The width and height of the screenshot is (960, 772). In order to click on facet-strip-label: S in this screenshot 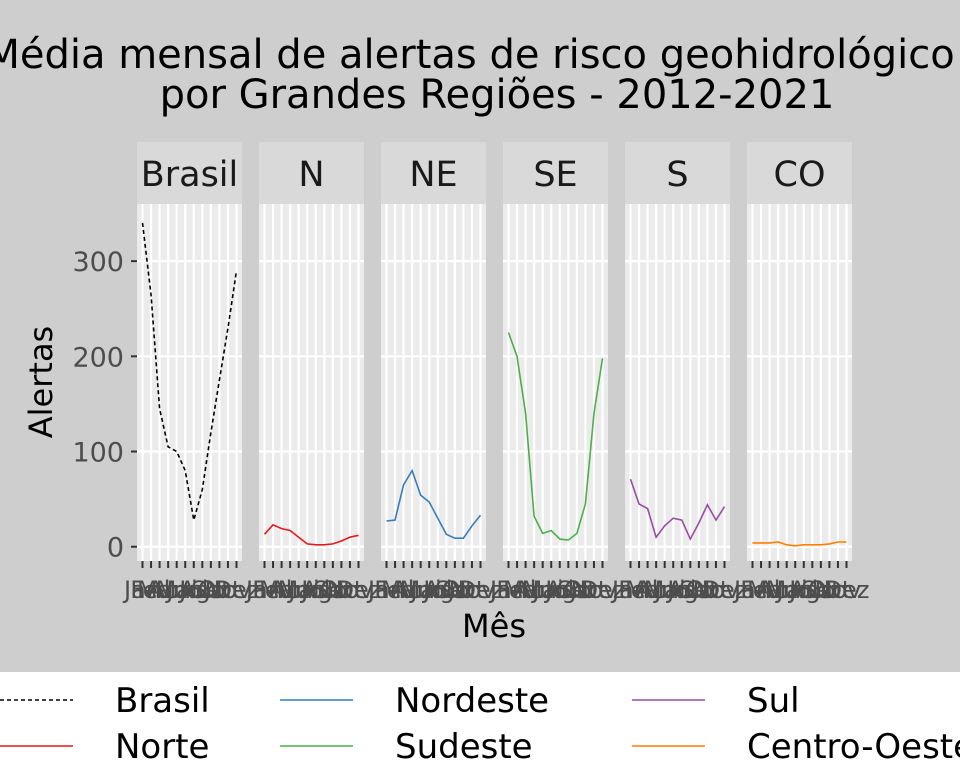, I will do `click(677, 175)`.